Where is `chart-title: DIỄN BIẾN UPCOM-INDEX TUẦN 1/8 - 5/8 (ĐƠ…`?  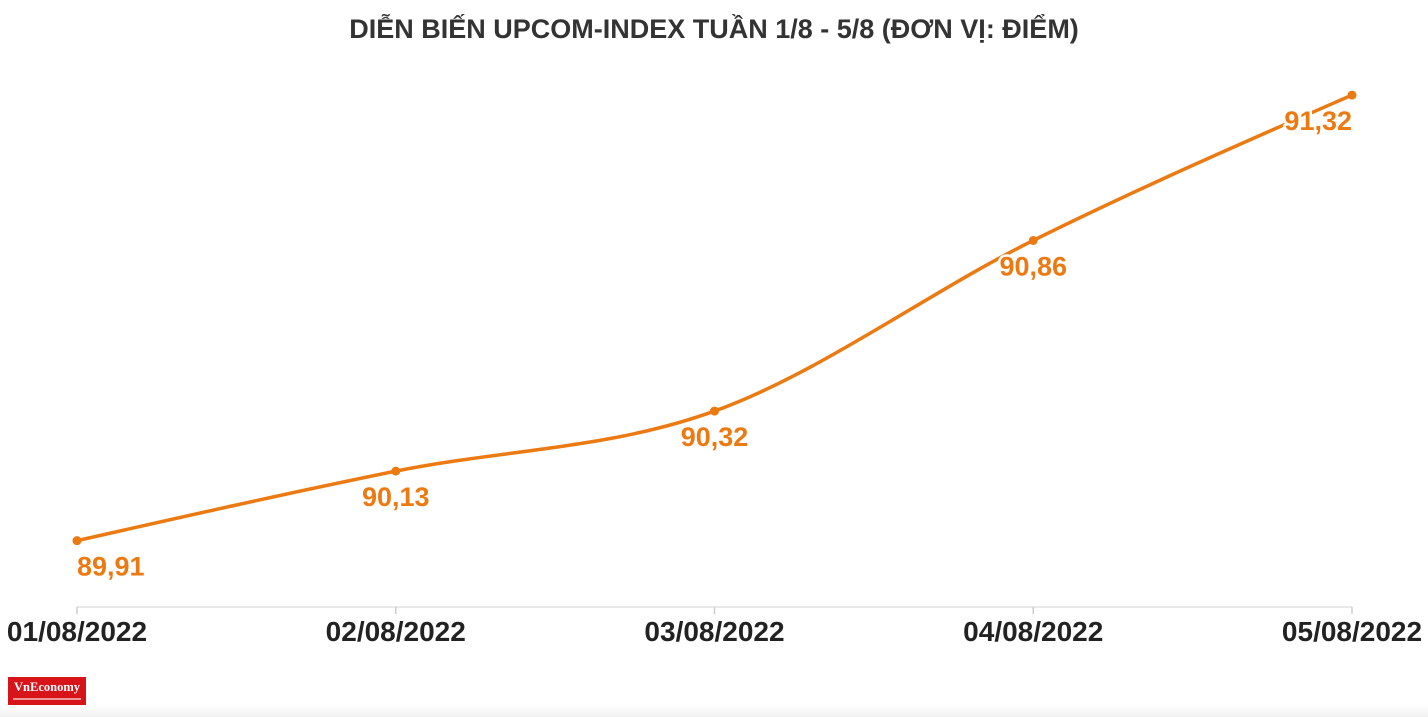
chart-title: DIỄN BIẾN UPCOM-INDEX TUẦN 1/8 - 5/8 (ĐƠ… is located at coordinates (714, 29).